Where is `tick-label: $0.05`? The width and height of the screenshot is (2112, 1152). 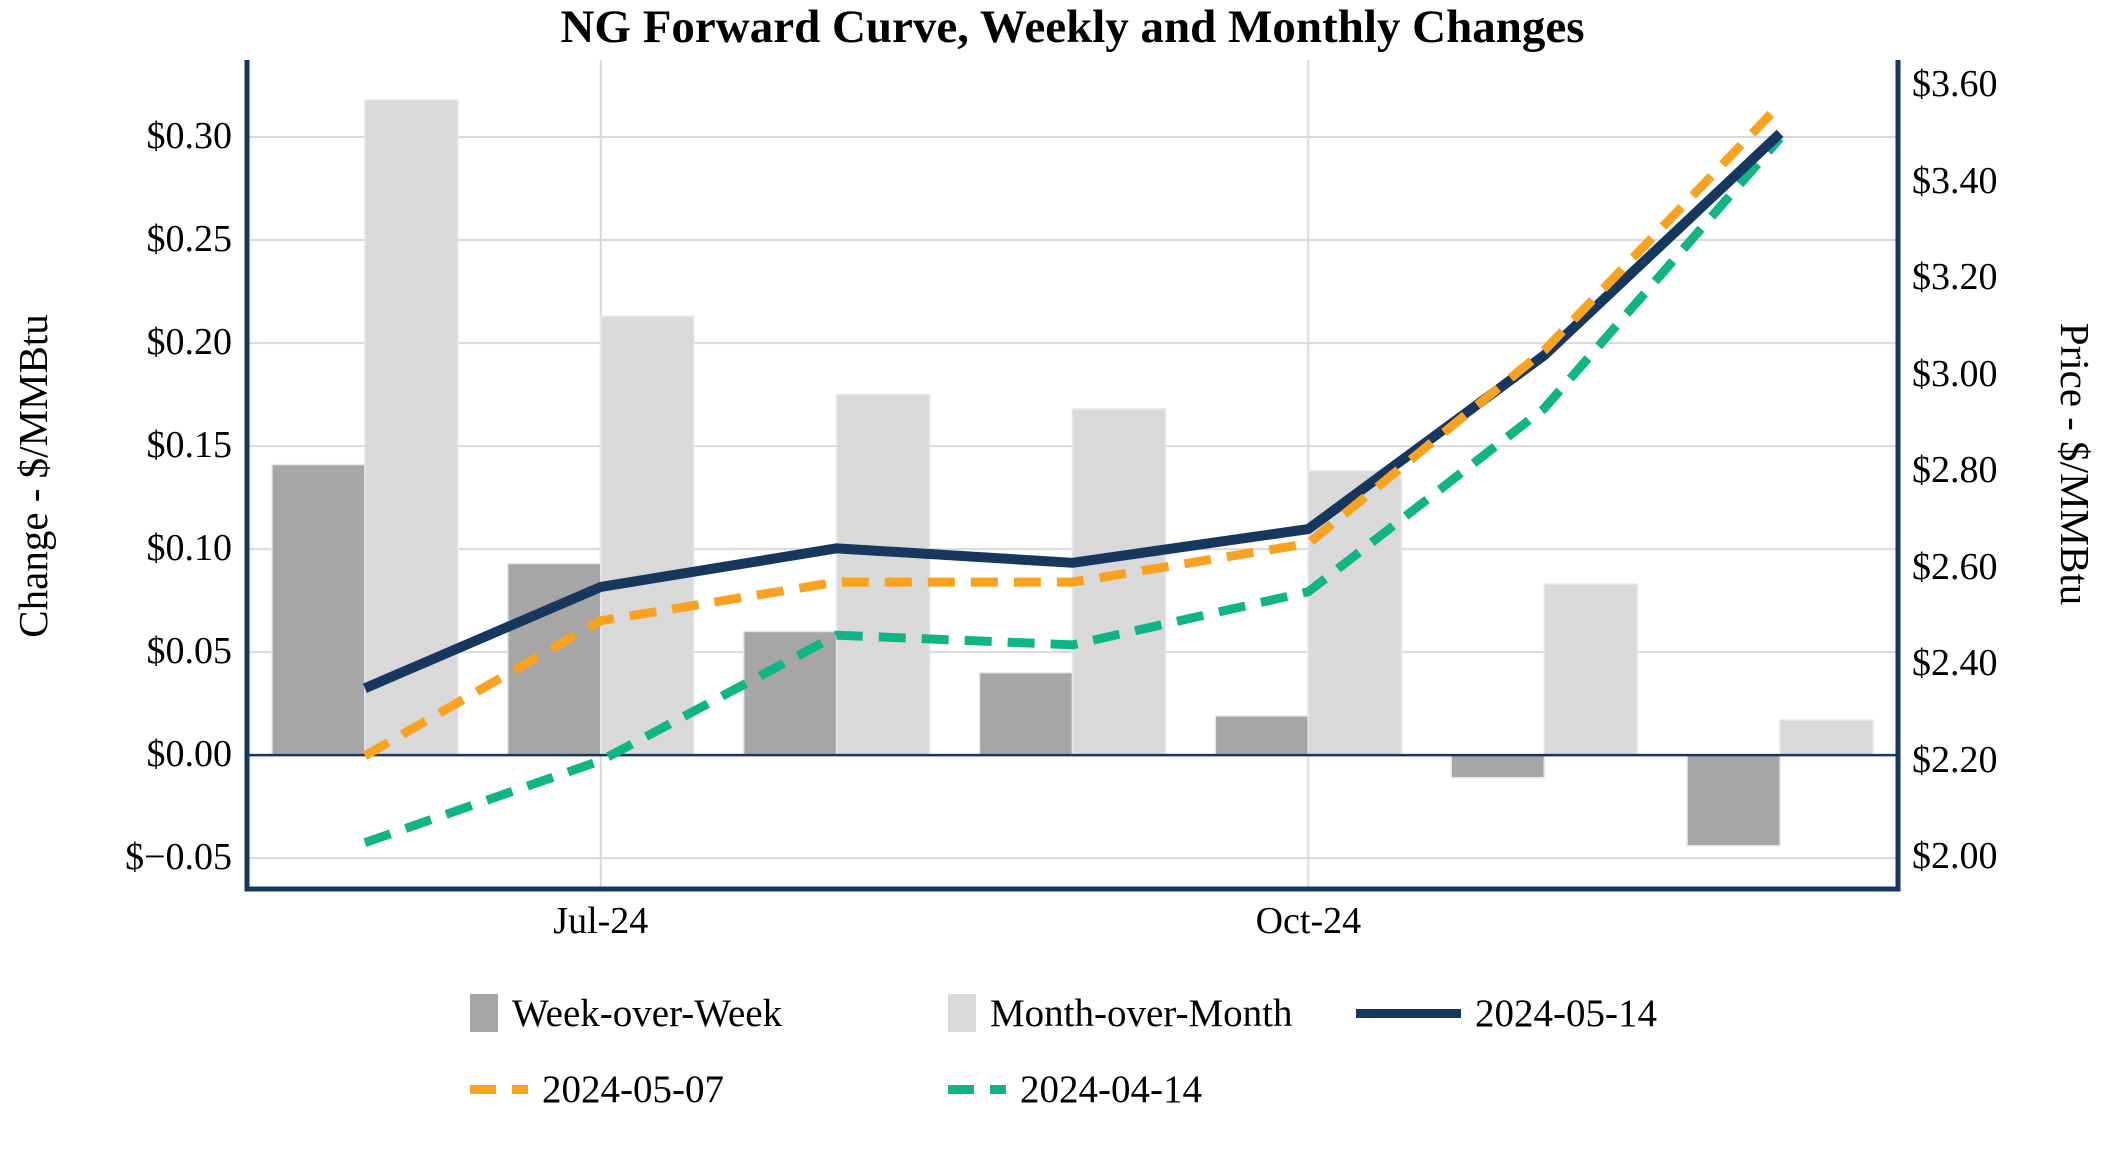
tick-label: $0.05 is located at coordinates (189, 651).